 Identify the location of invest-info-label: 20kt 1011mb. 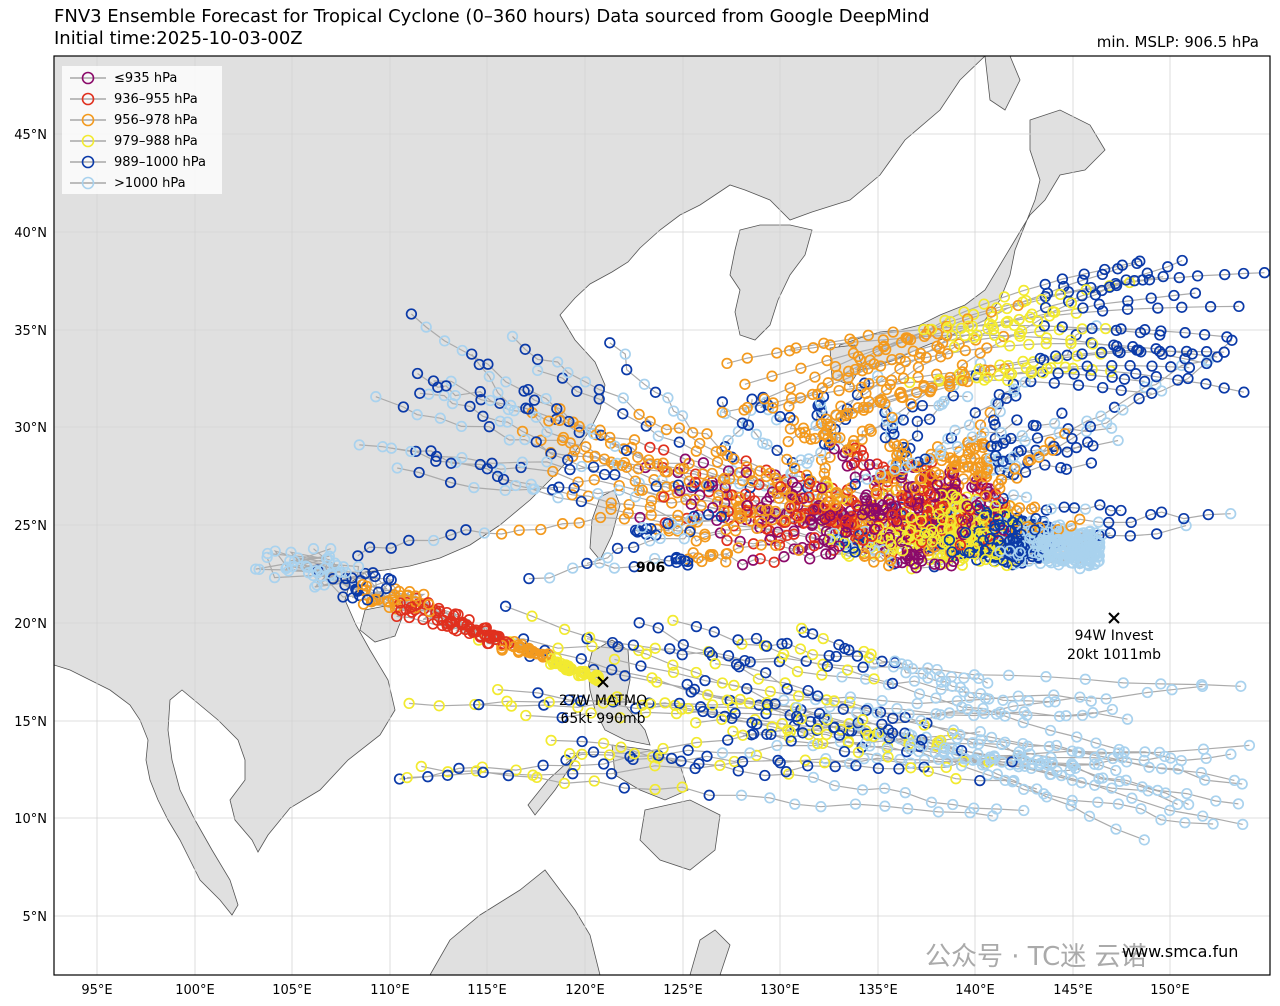
(1114, 655).